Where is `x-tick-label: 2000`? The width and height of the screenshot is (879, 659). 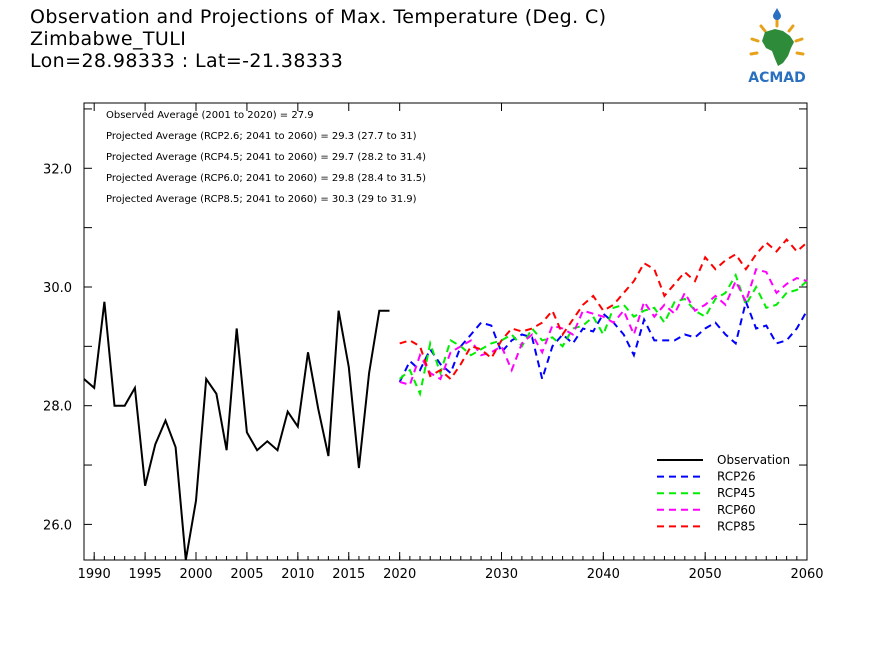 x-tick-label: 2000 is located at coordinates (195, 574).